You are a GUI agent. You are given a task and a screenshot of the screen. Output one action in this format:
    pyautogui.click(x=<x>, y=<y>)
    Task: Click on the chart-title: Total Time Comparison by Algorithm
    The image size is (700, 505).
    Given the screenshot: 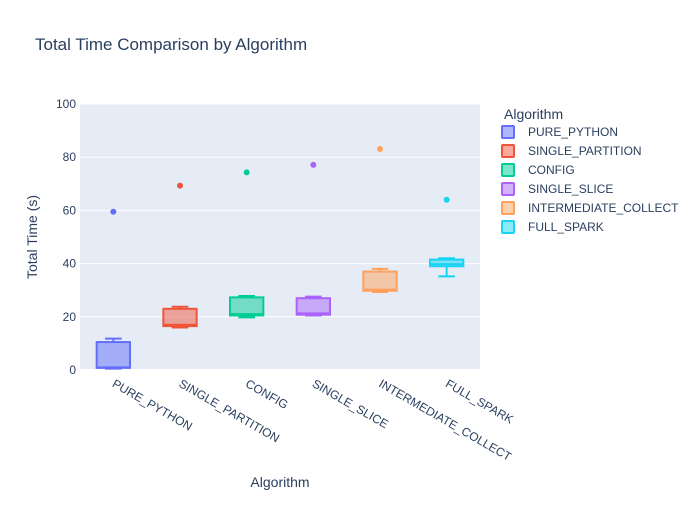 What is the action you would take?
    pyautogui.click(x=171, y=44)
    